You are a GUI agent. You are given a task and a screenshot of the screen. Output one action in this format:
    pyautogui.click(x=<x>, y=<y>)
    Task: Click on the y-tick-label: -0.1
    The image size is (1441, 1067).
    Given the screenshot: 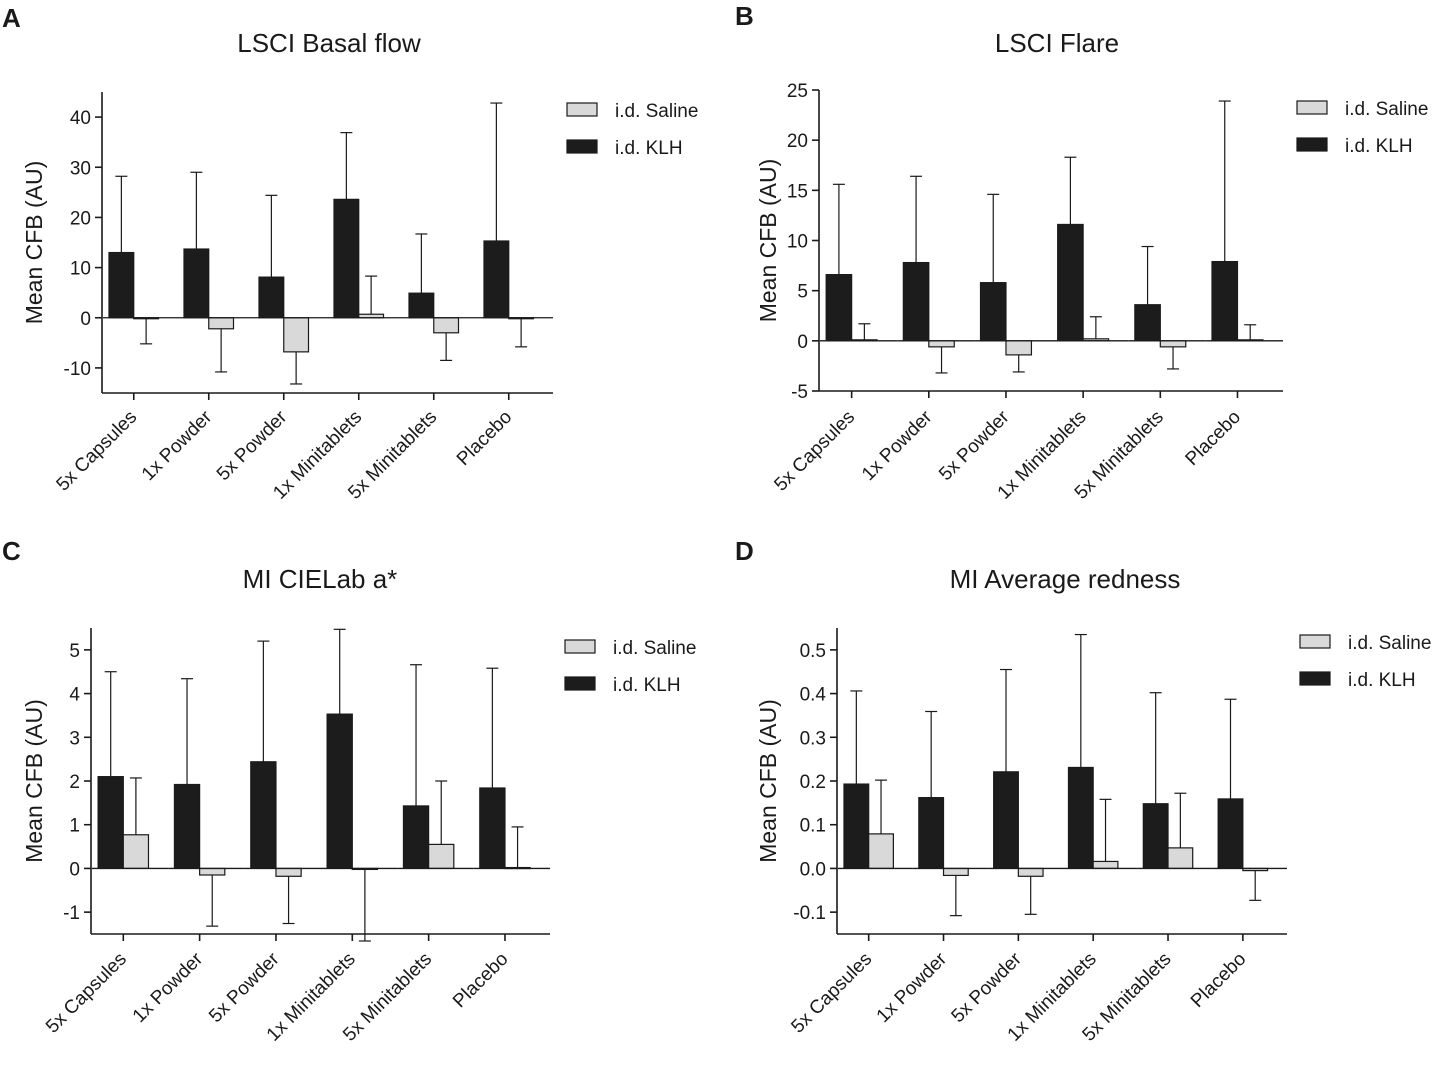 What is the action you would take?
    pyautogui.click(x=809, y=913)
    